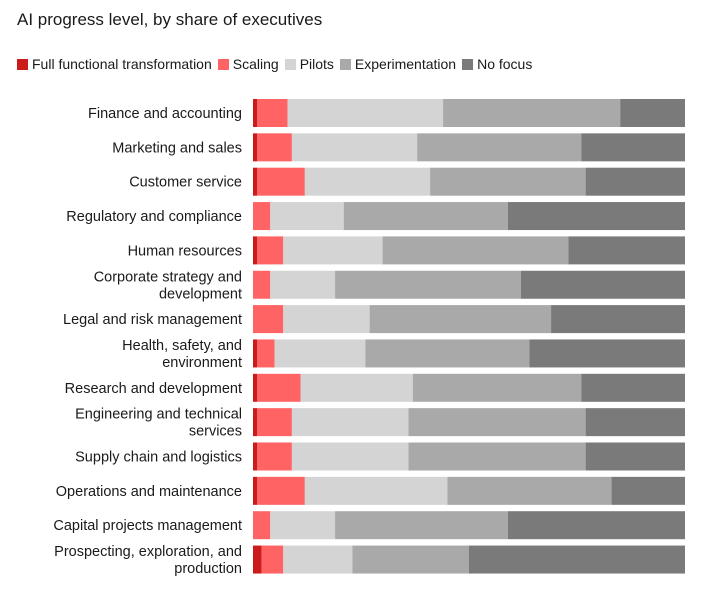 This screenshot has width=710, height=606. Describe the element at coordinates (633, 147) in the screenshot. I see `bar-marketing-and-sales-no-focus` at that location.